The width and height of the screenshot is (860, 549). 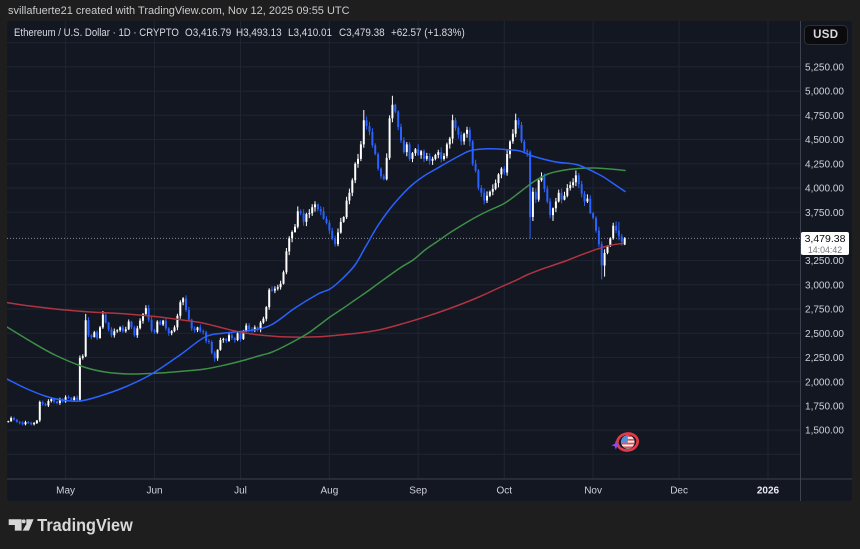 What do you see at coordinates (154, 491) in the screenshot?
I see `svg-text: Jun` at bounding box center [154, 491].